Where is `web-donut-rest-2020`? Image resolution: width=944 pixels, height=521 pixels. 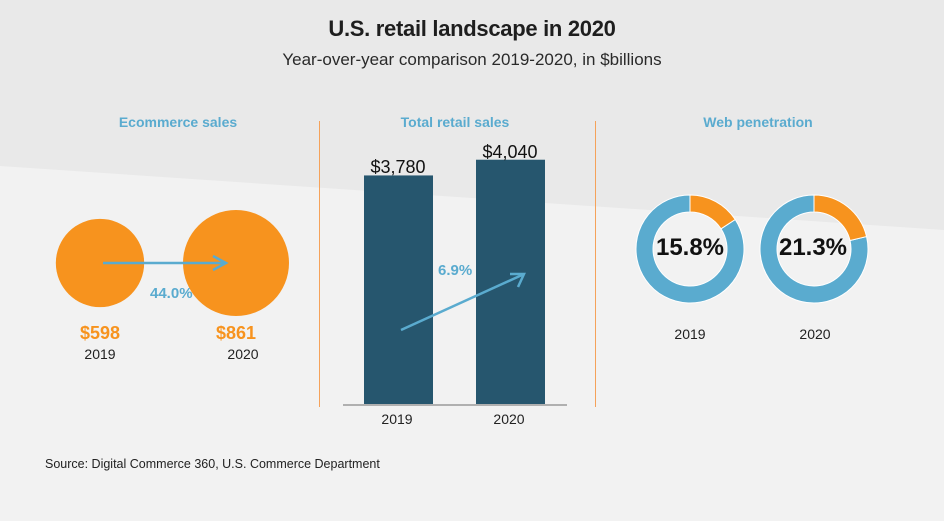 web-donut-rest-2020 is located at coordinates (814, 249).